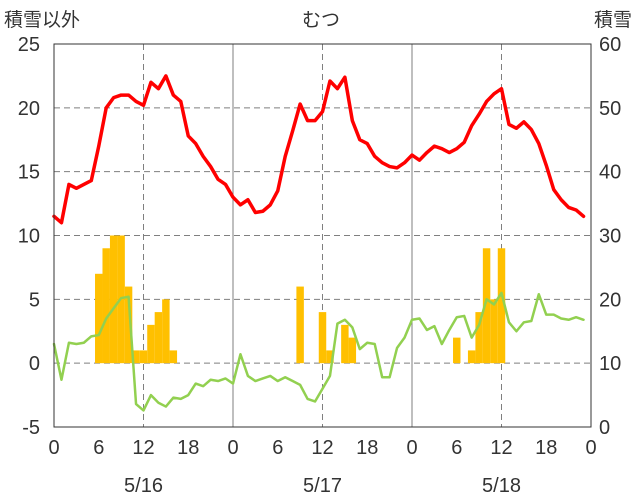 This screenshot has width=636, height=501. I want to click on right-axis-label: 積雪, so click(613, 20).